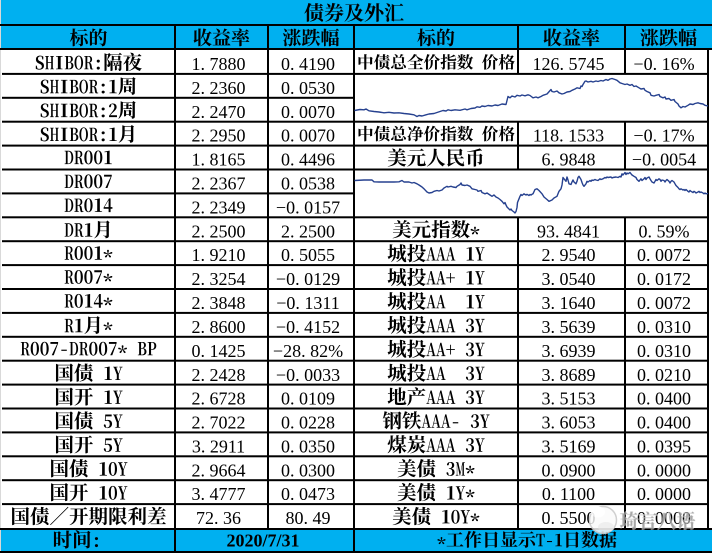  I want to click on svg-text: −0. 1311, so click(307, 303).